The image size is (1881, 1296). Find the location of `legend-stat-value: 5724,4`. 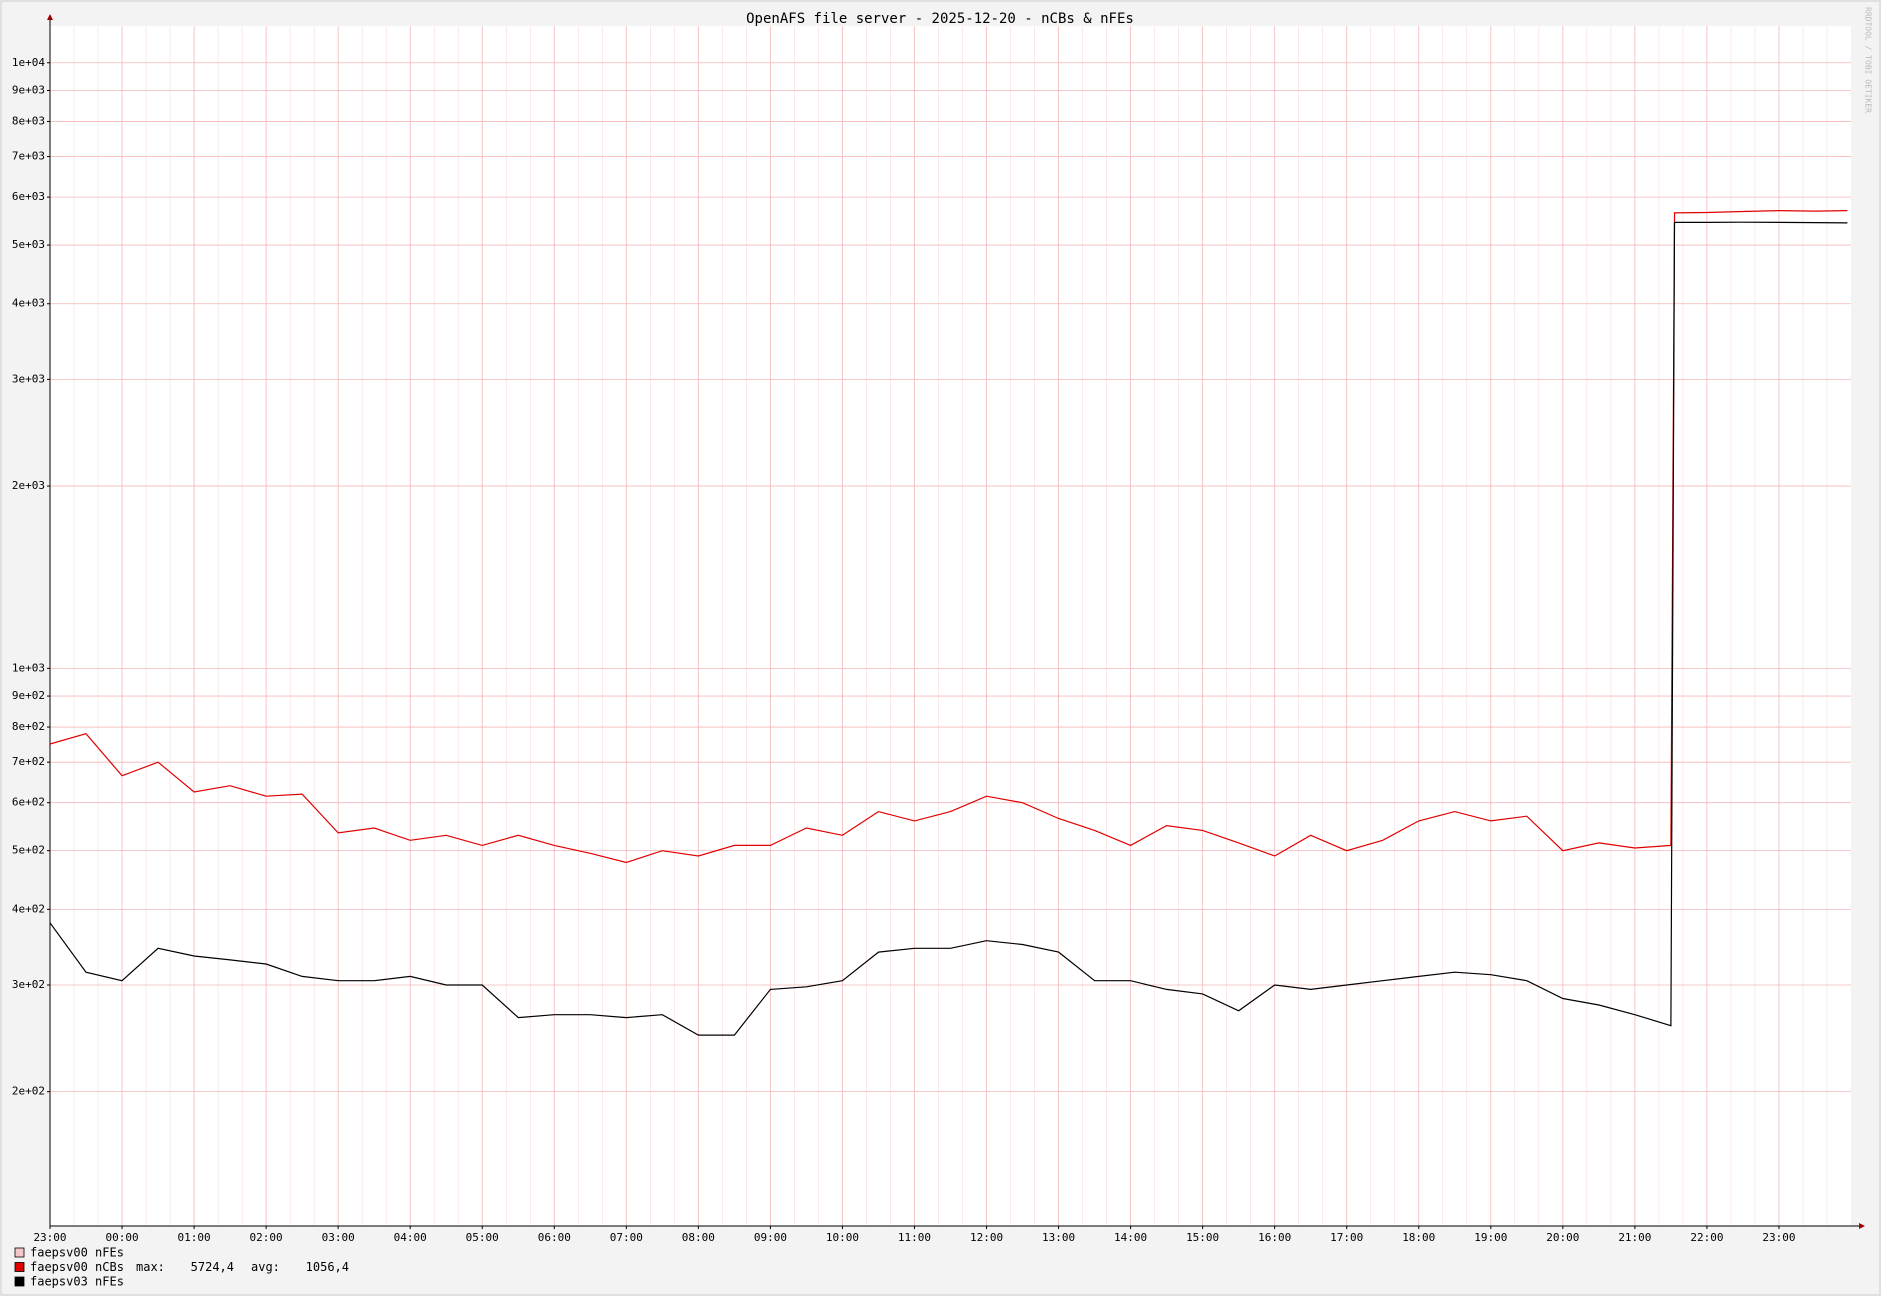

legend-stat-value: 5724,4 is located at coordinates (212, 1267).